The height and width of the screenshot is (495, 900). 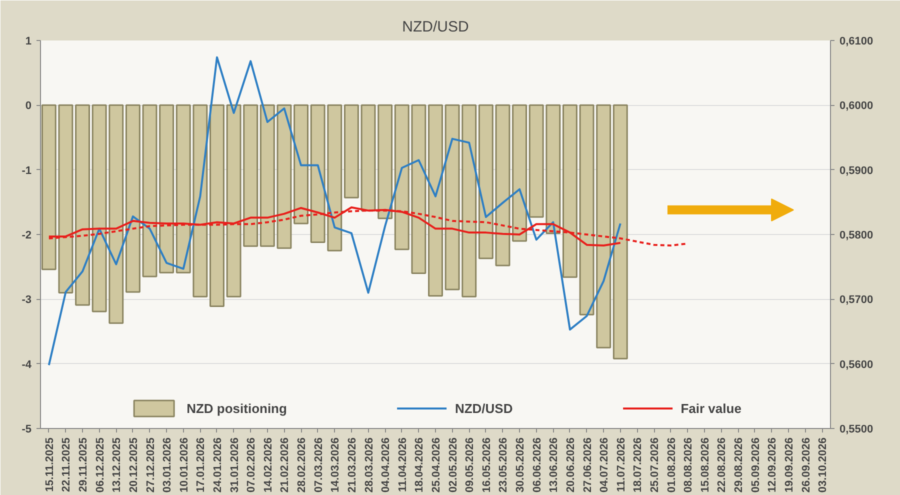 I want to click on y2-tick-label: 0,5600, so click(x=857, y=364).